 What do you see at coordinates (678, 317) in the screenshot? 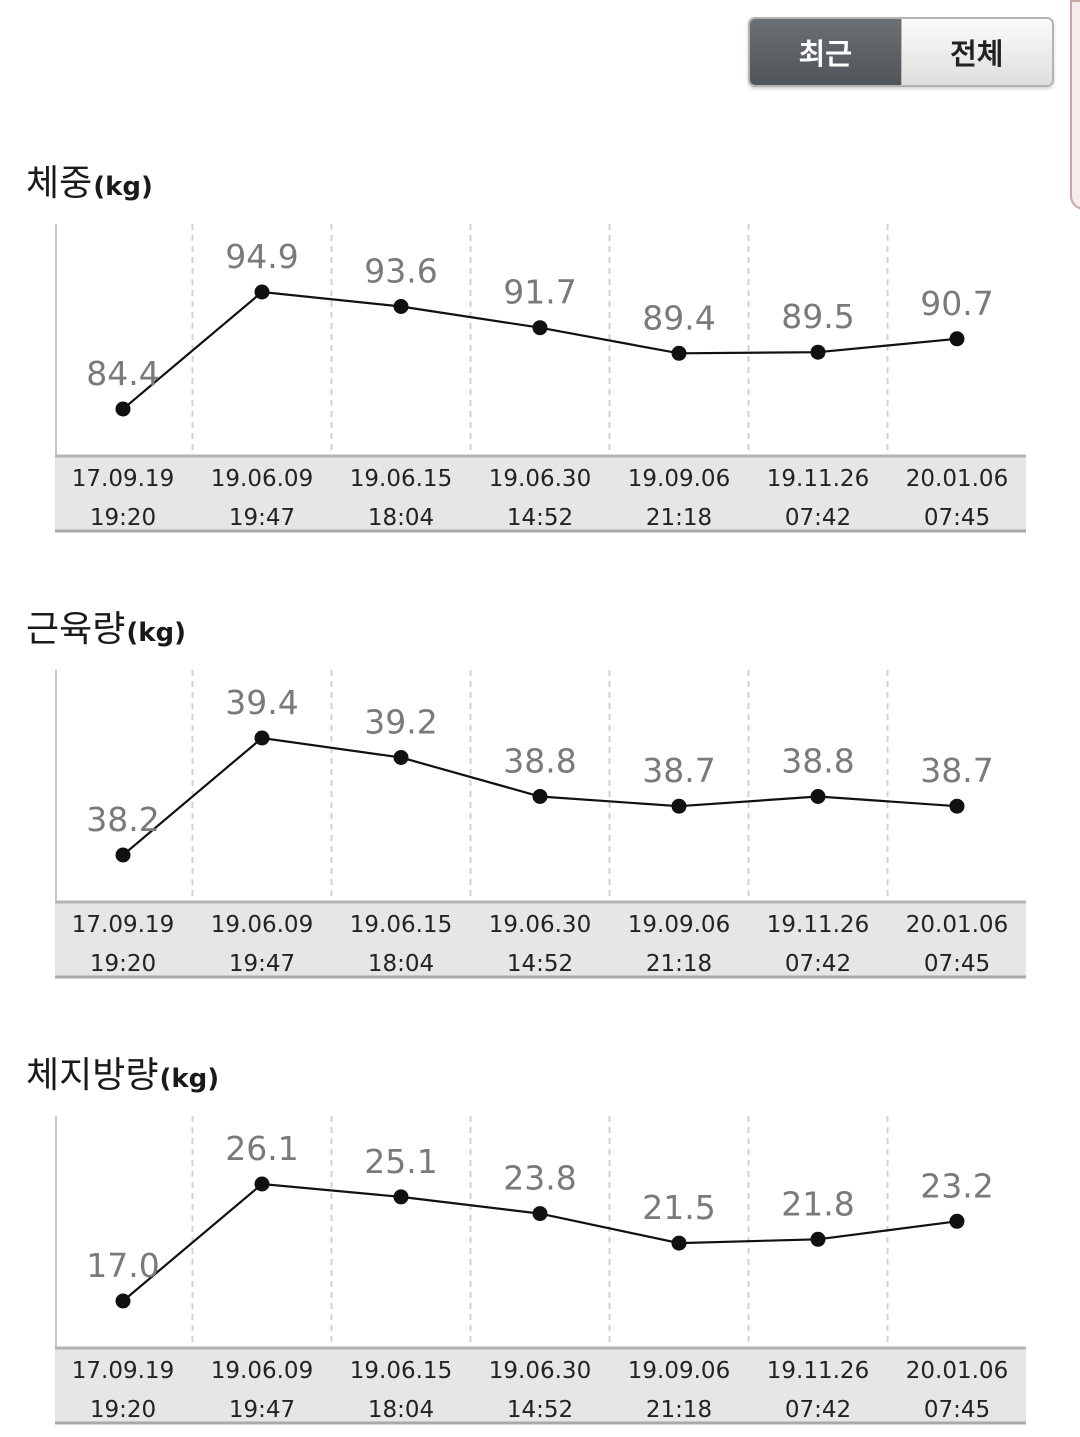
I see `data-label: 89.4` at bounding box center [678, 317].